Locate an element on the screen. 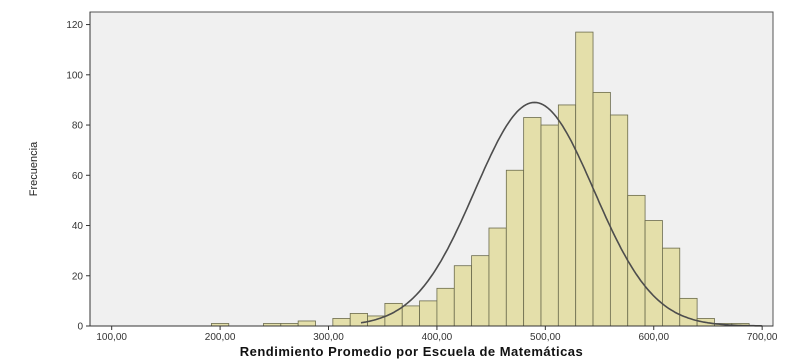 This screenshot has height=360, width=785. x-tick-label: 200,00 is located at coordinates (220, 337).